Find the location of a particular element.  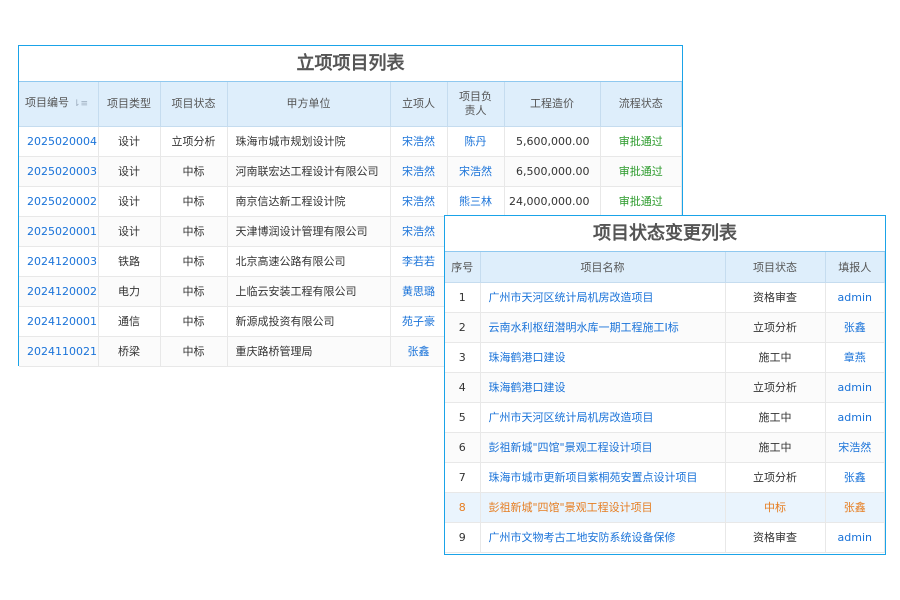

cell-client: 珠海市城市规划设计院 is located at coordinates (309, 141).